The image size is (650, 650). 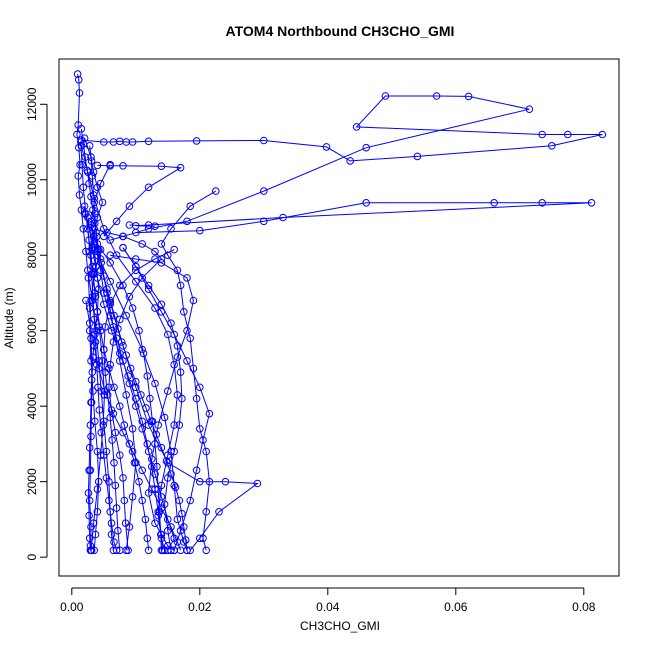 What do you see at coordinates (328, 607) in the screenshot?
I see `x-tick-label: 0.04` at bounding box center [328, 607].